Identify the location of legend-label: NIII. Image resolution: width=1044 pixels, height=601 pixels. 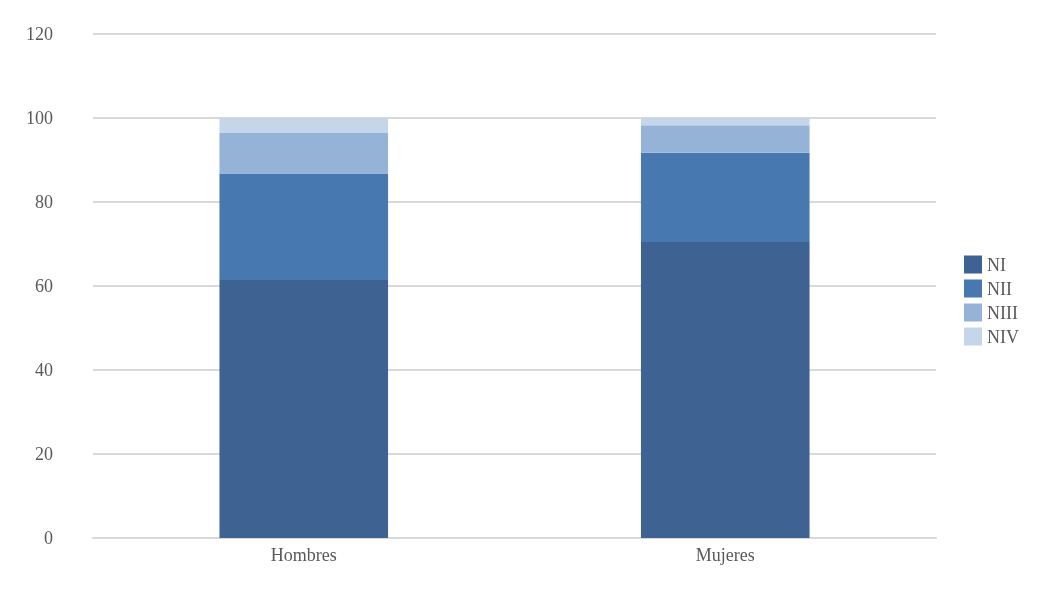
(1002, 312).